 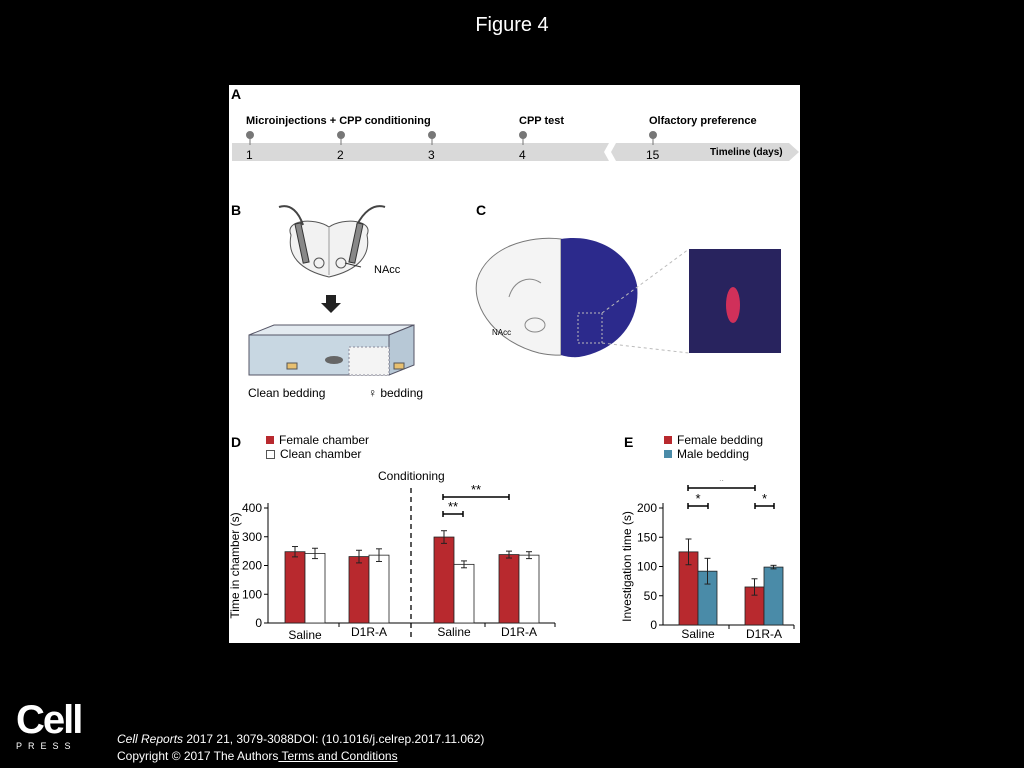 I want to click on event-cpp-test: CPP test, so click(x=542, y=121).